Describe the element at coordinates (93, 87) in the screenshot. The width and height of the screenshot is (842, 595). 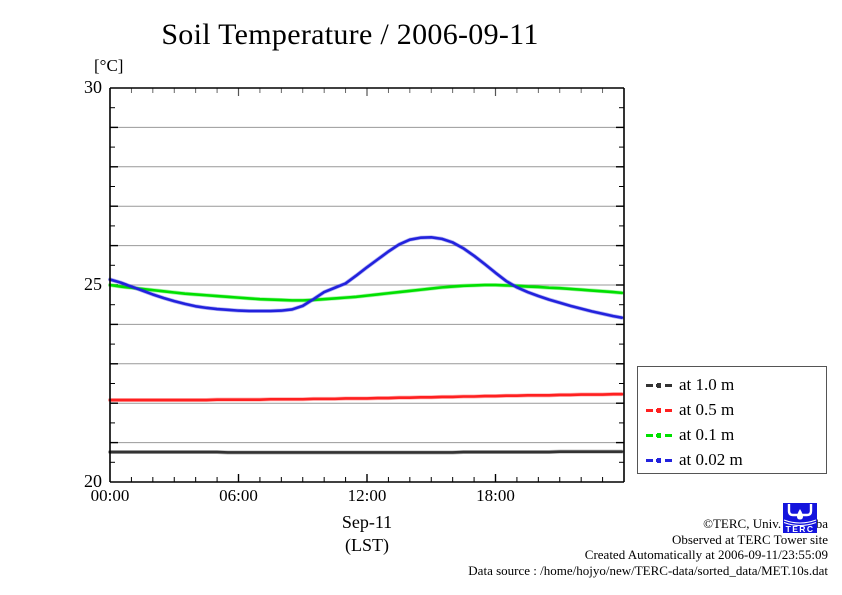
I see `y-tick-label: 30` at that location.